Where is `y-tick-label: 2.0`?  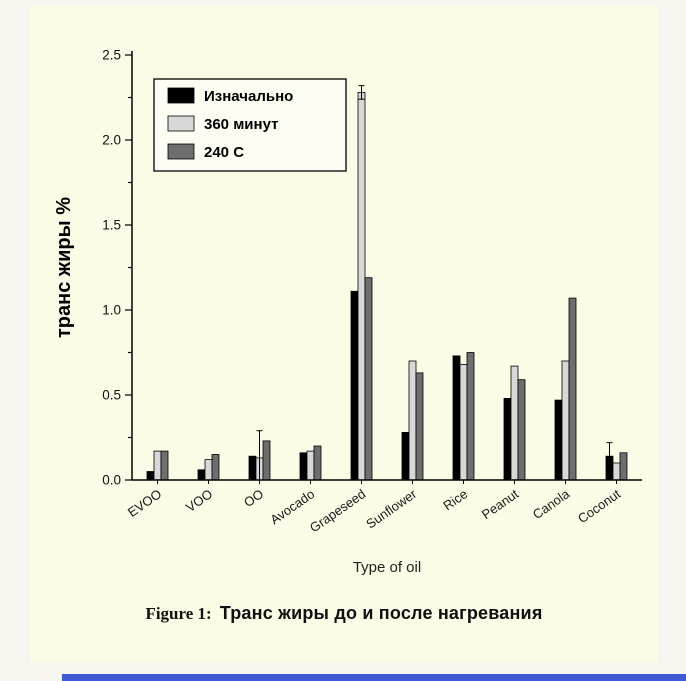 y-tick-label: 2.0 is located at coordinates (111, 140).